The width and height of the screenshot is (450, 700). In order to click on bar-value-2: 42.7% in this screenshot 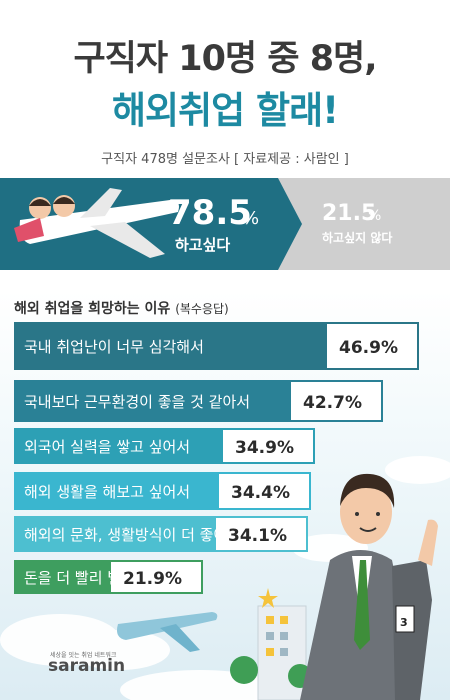, I will do `click(332, 403)`.